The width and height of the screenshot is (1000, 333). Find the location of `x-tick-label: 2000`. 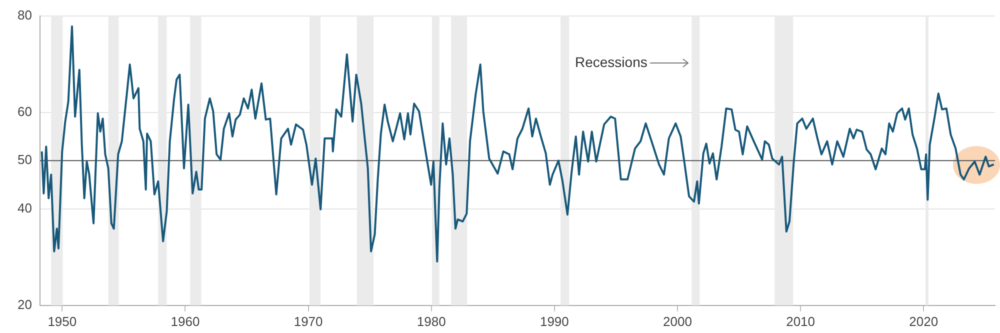

x-tick-label: 2000 is located at coordinates (677, 321).